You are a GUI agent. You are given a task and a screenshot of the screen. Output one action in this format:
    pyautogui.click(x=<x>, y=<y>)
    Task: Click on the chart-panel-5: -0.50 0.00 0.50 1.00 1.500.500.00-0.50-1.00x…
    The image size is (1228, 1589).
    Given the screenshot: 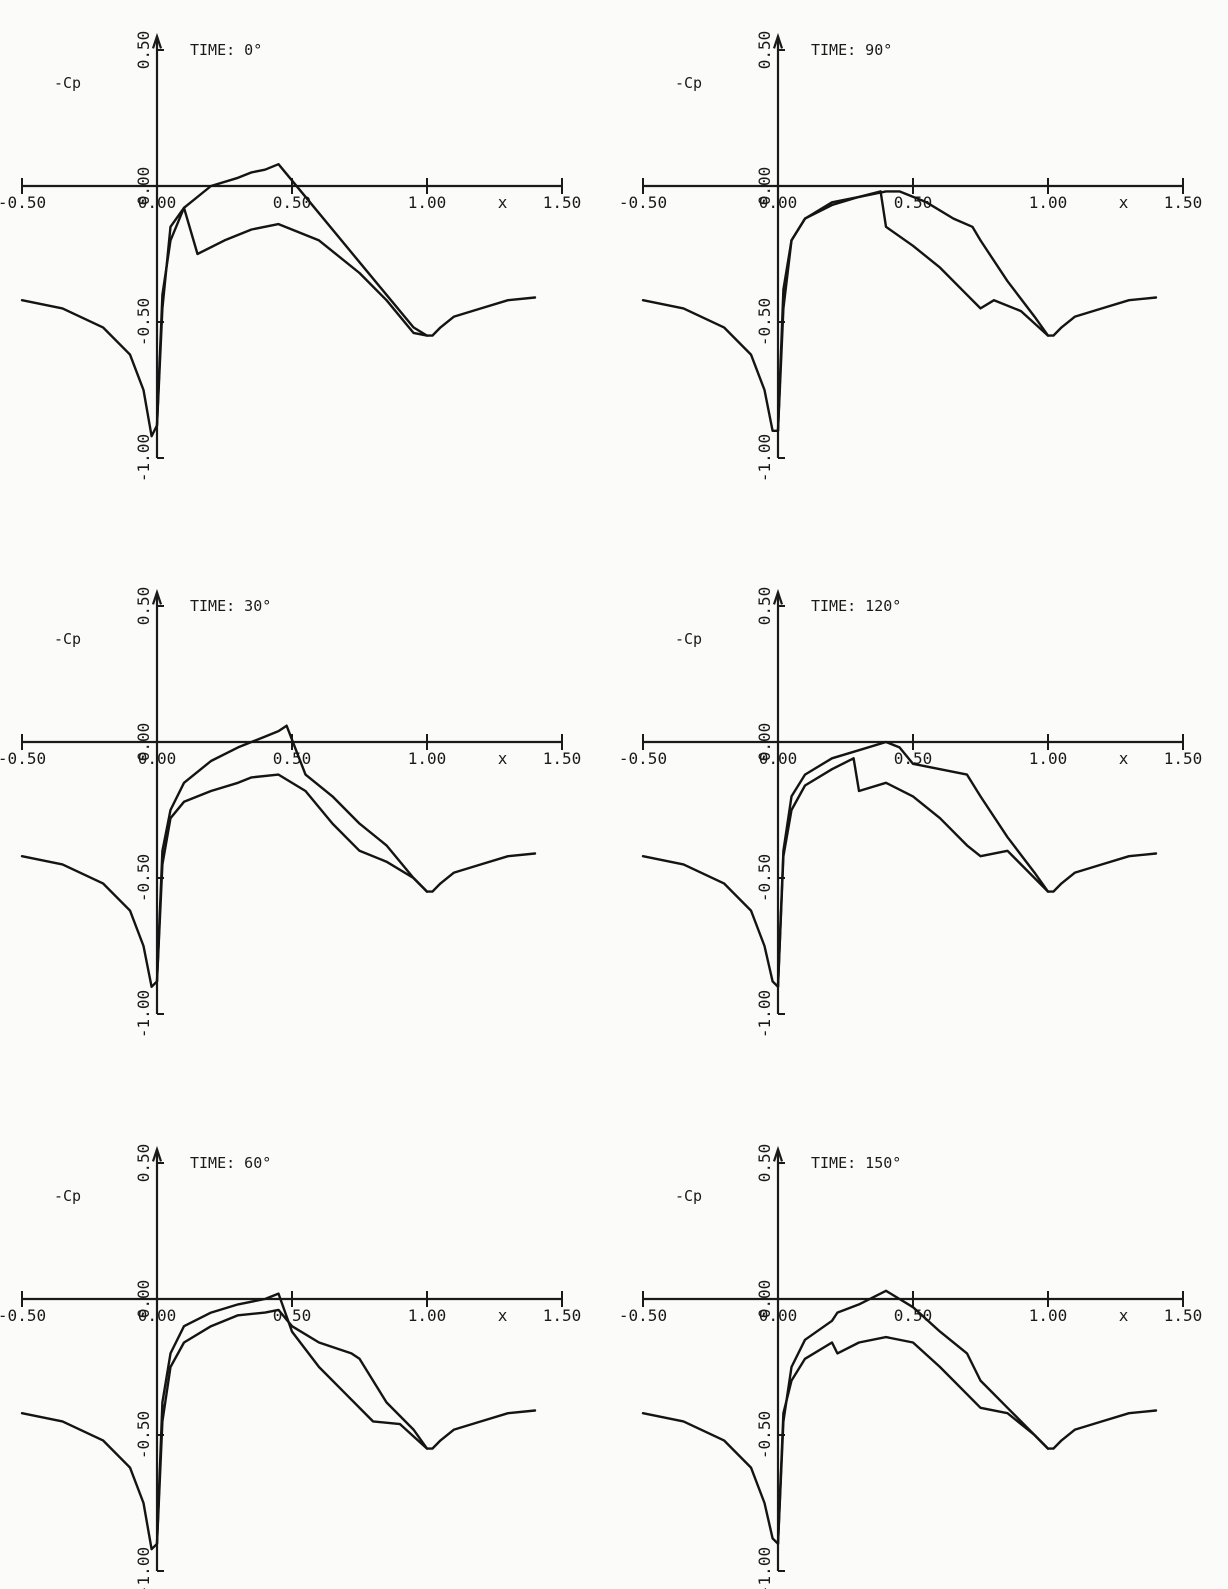 What is the action you would take?
    pyautogui.click(x=910, y=812)
    